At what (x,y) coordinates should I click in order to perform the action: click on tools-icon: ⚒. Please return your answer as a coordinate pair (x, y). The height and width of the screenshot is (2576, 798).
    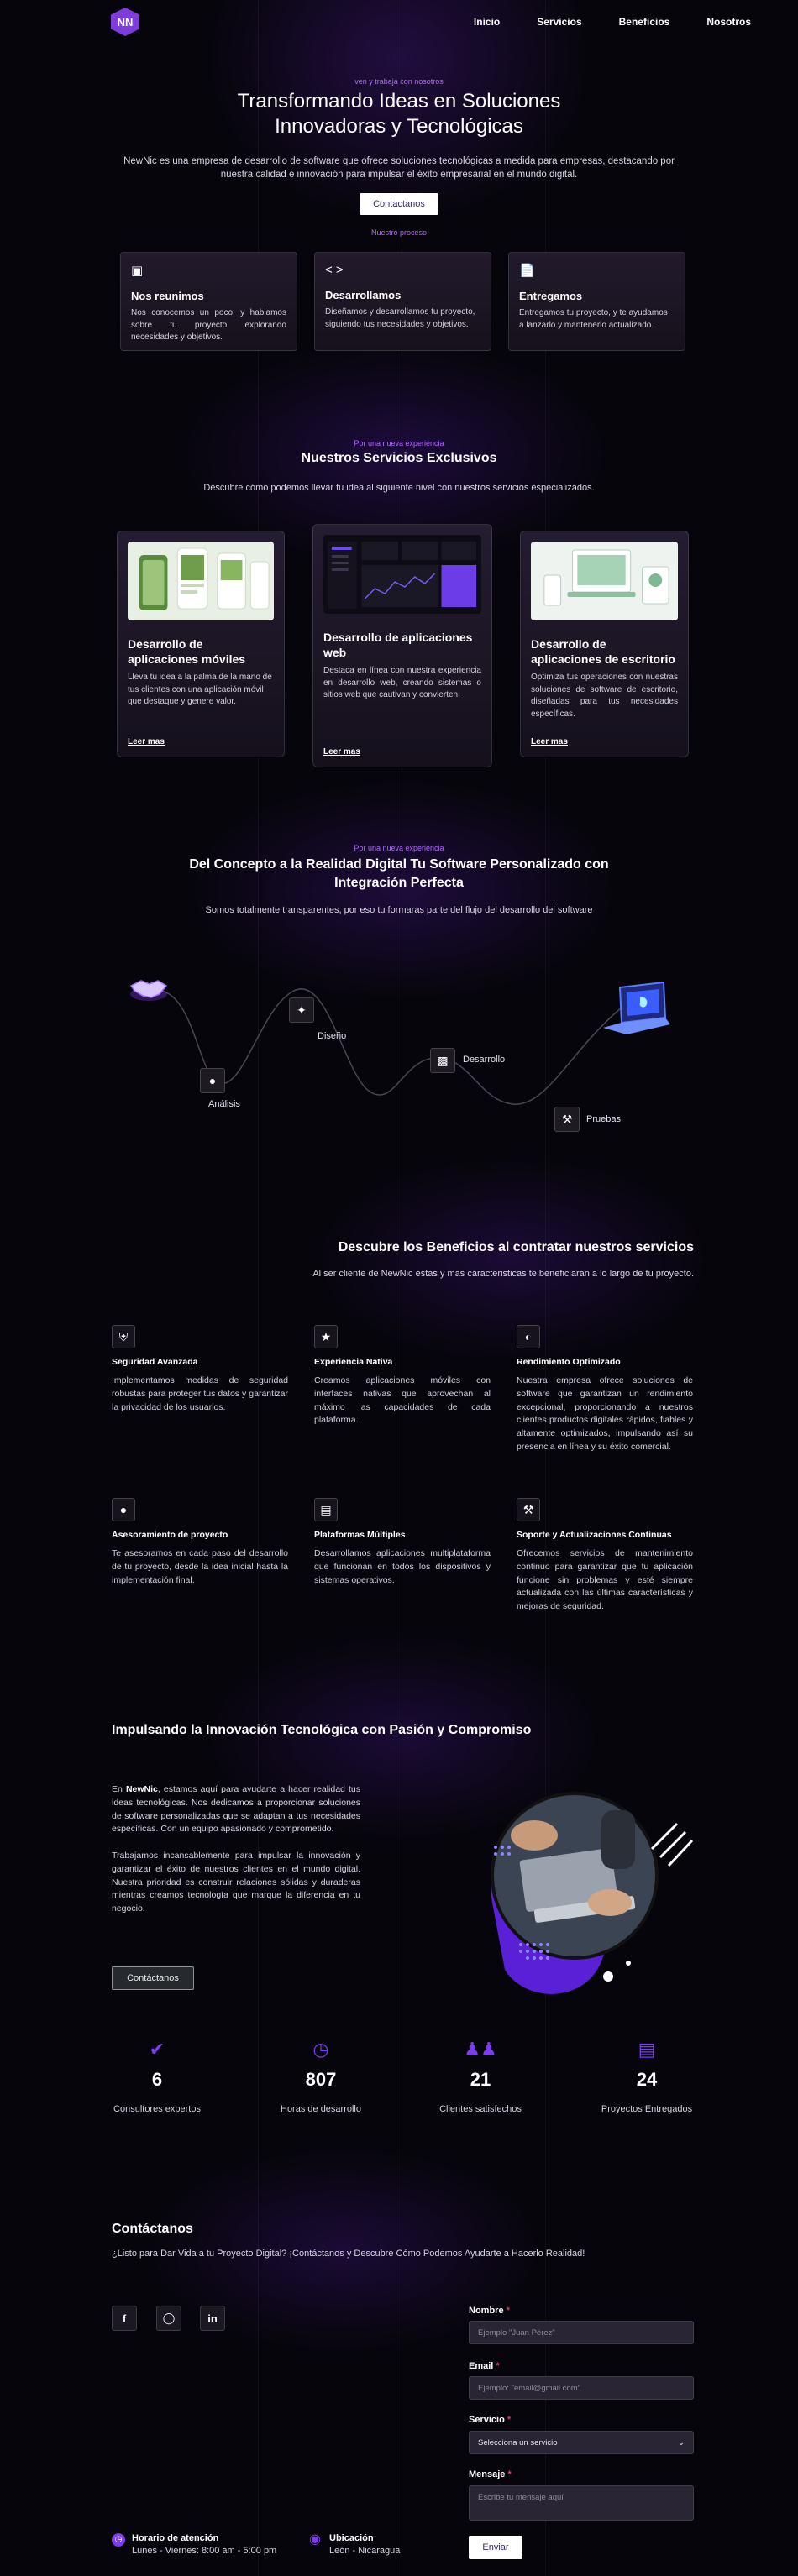
    Looking at the image, I should click on (528, 1510).